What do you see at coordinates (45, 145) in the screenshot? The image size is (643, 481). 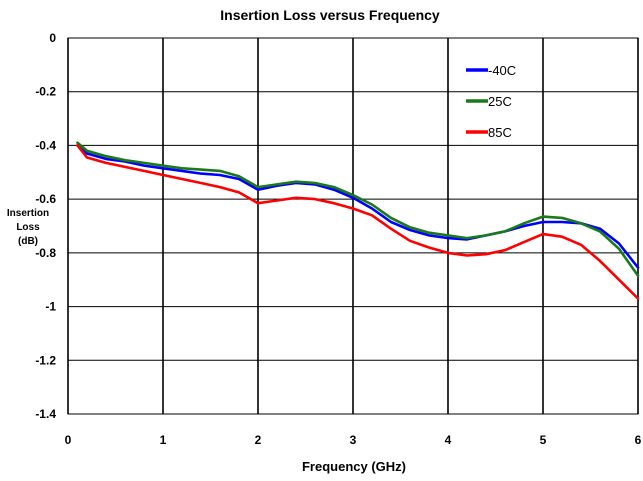 I see `y-tick-label: -0.4` at bounding box center [45, 145].